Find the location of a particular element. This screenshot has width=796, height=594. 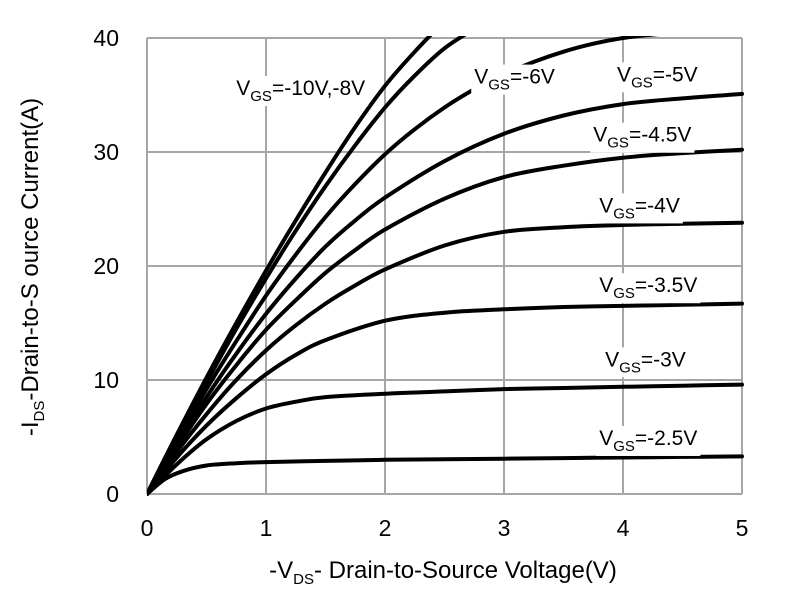

curve-label-7: VGS=-2.5V is located at coordinates (648, 440).